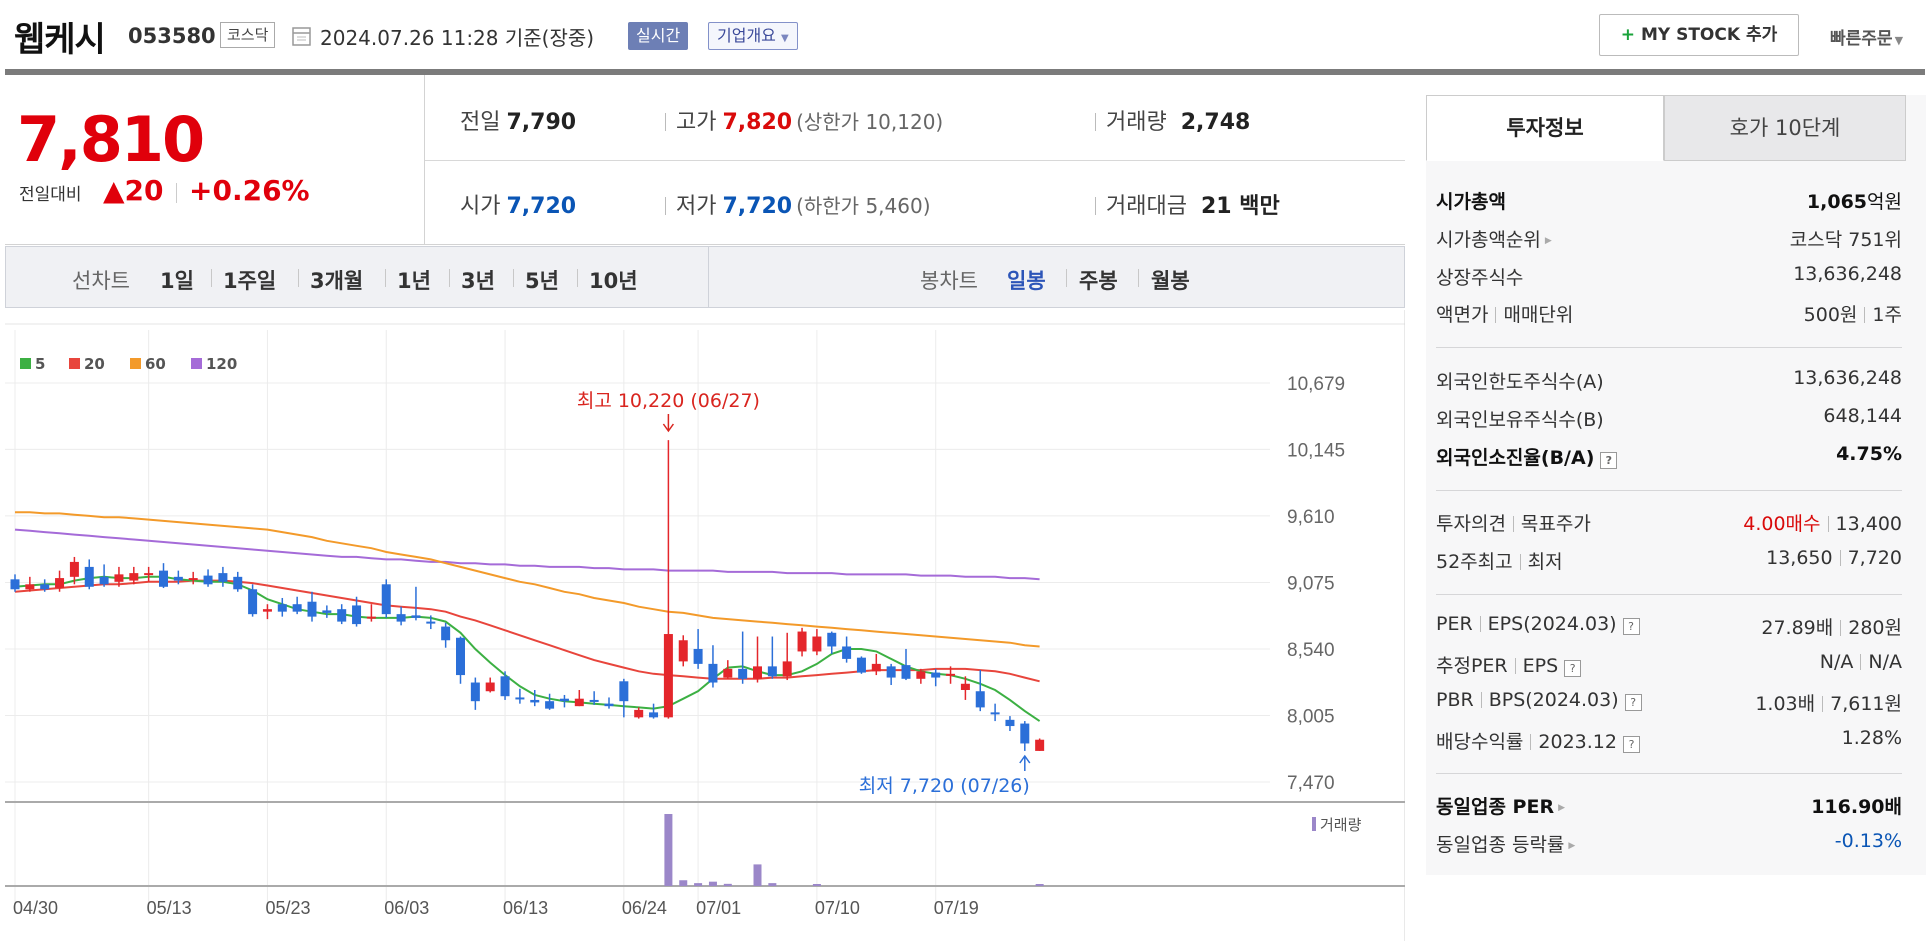 This screenshot has height=941, width=1930. Describe the element at coordinates (50, 195) in the screenshot. I see `change-label: 전일대비` at that location.